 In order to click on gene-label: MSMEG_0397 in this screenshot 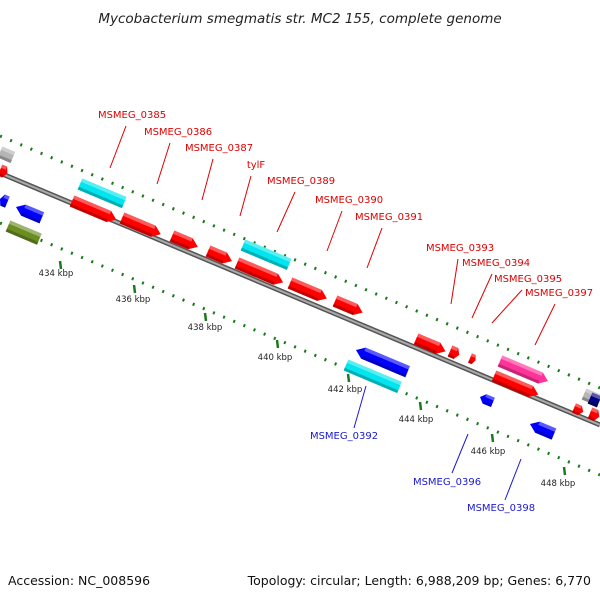, I will do `click(559, 293)`.